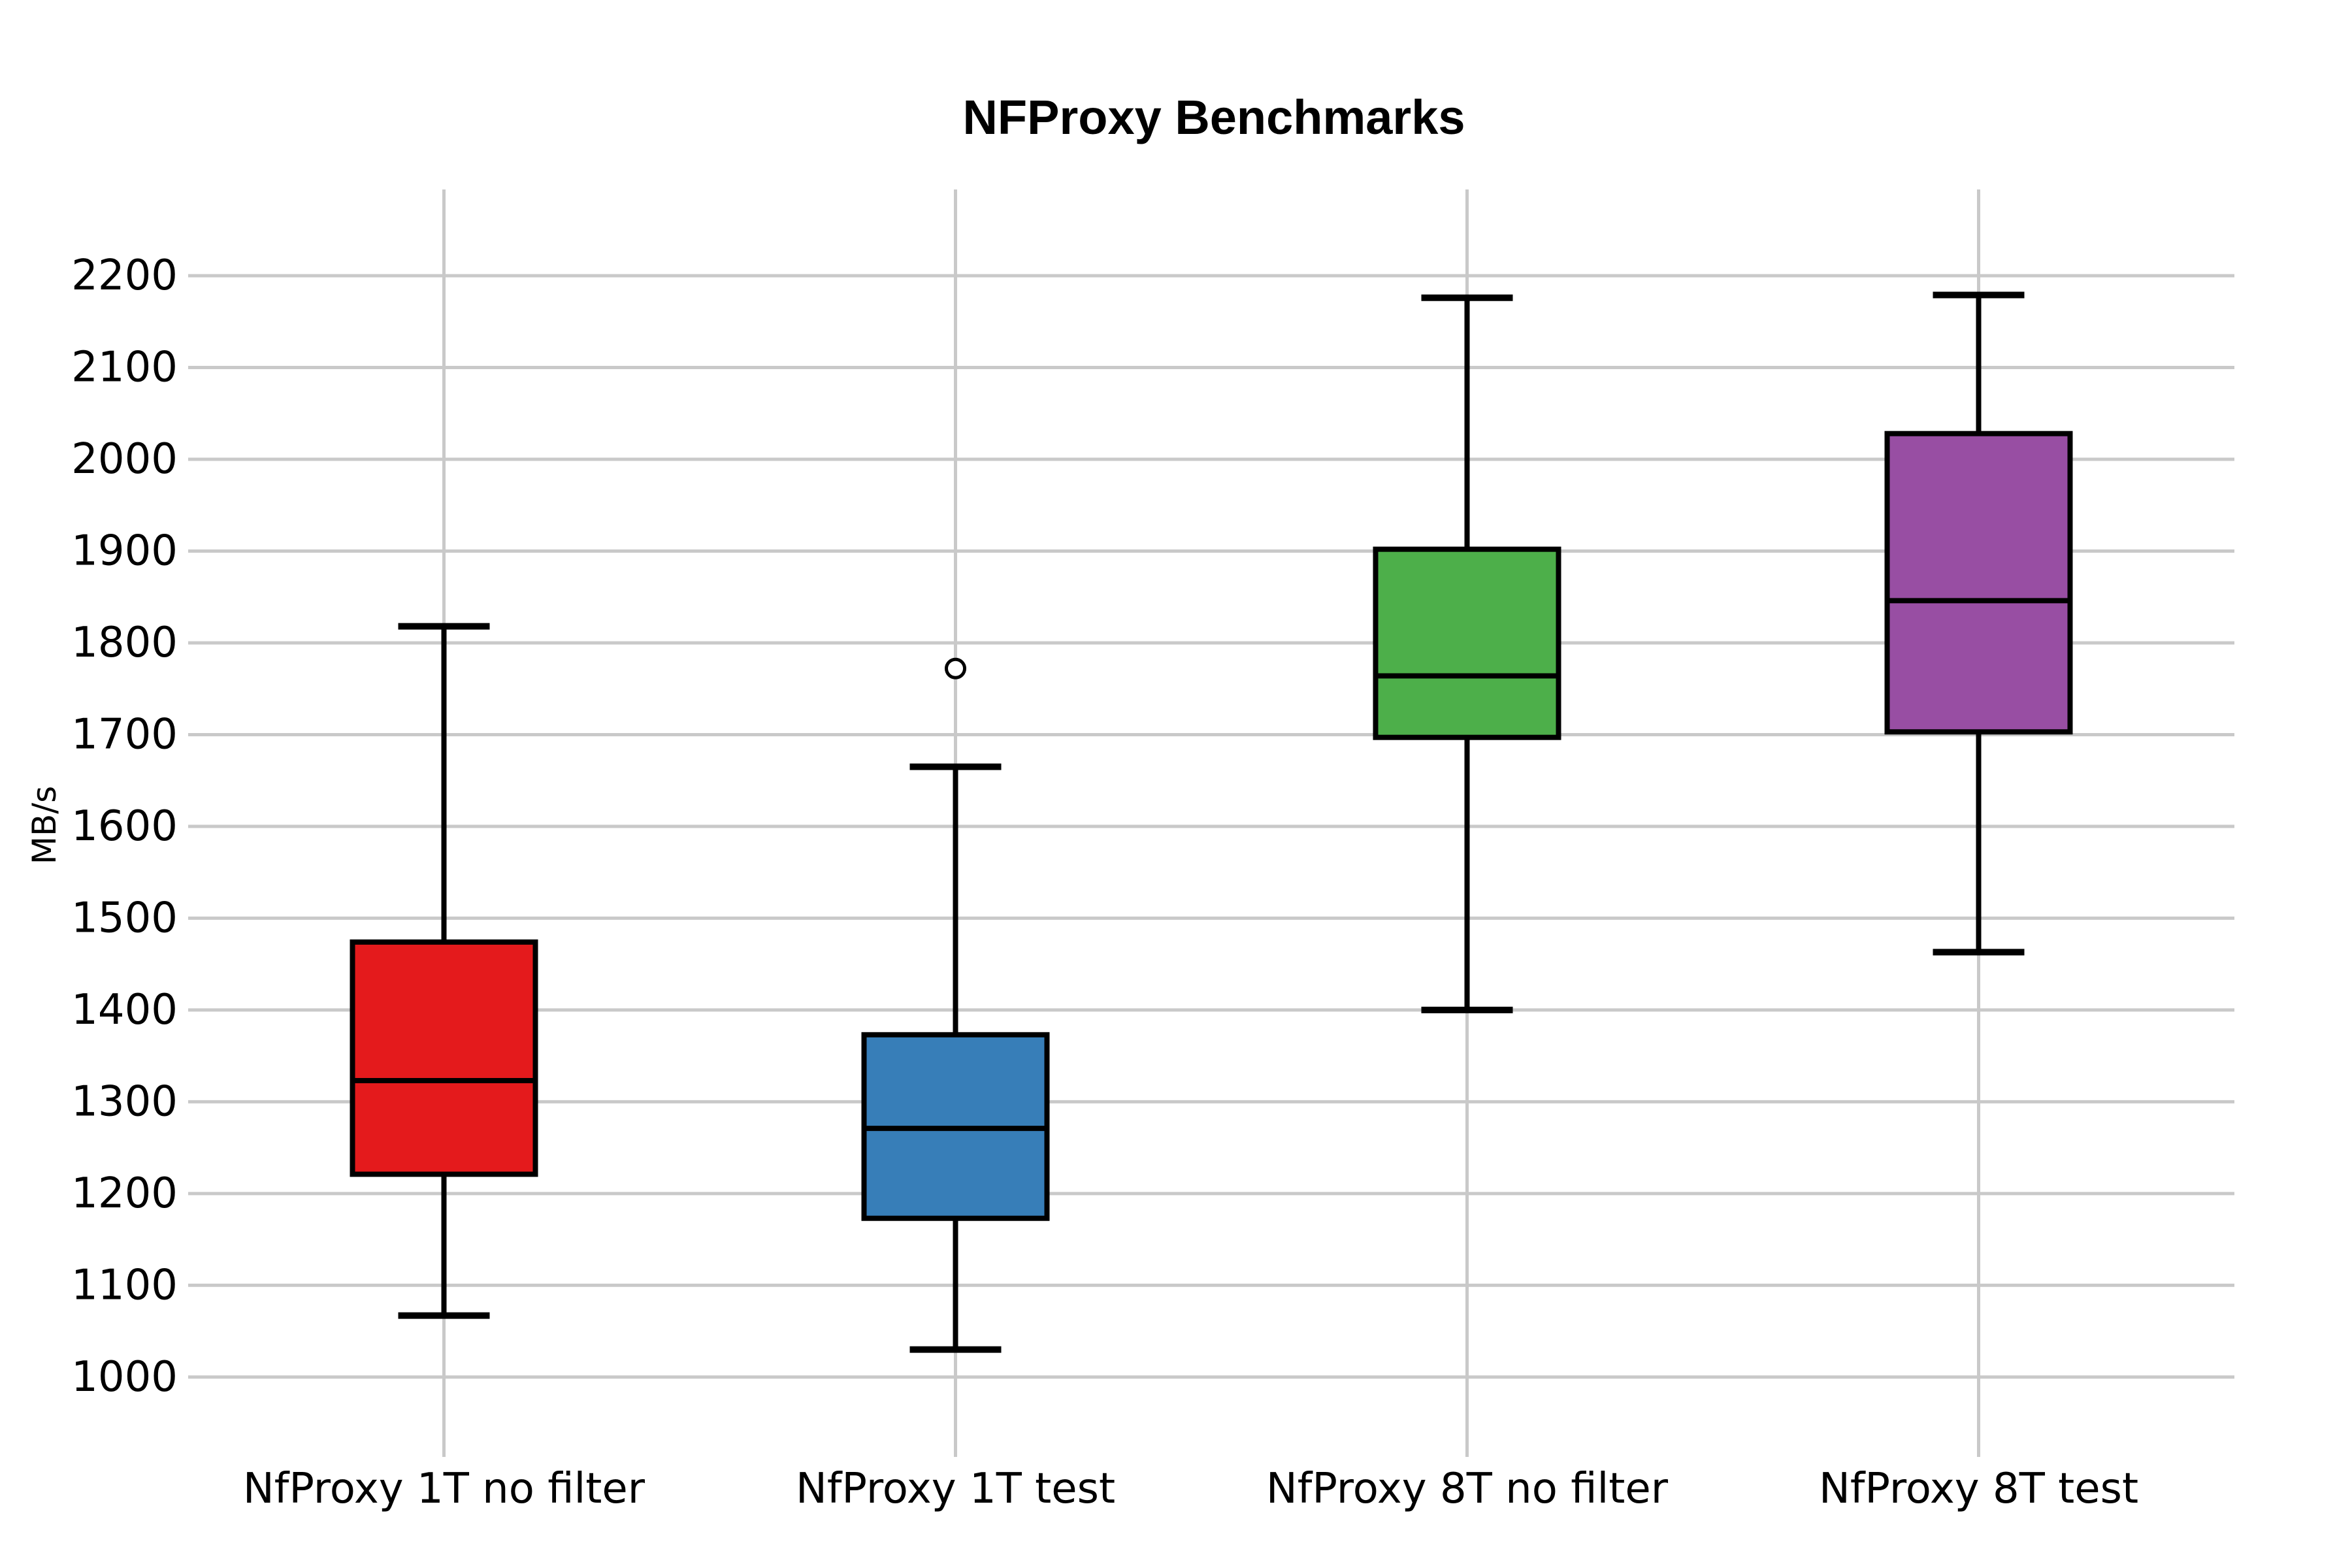  I want to click on y-tick-label: 1400, so click(124, 1010).